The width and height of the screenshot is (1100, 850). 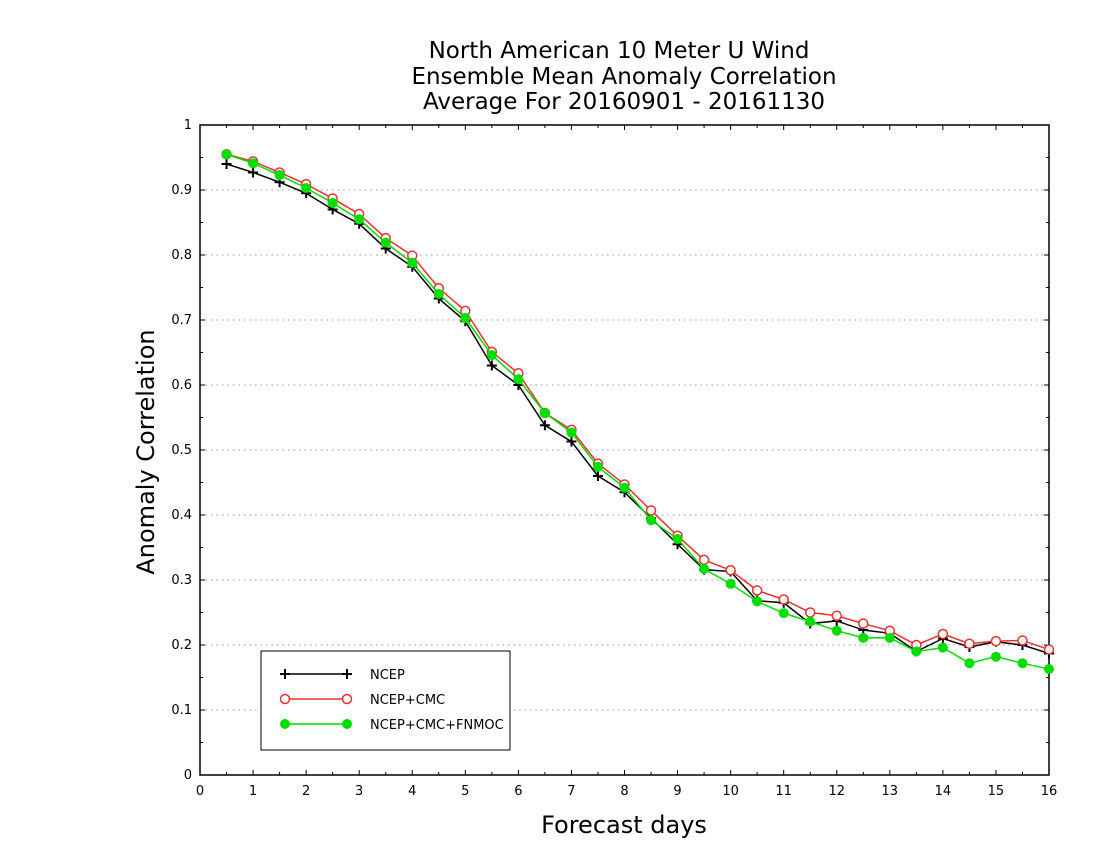 I want to click on x-tick-label: 6, so click(x=518, y=791).